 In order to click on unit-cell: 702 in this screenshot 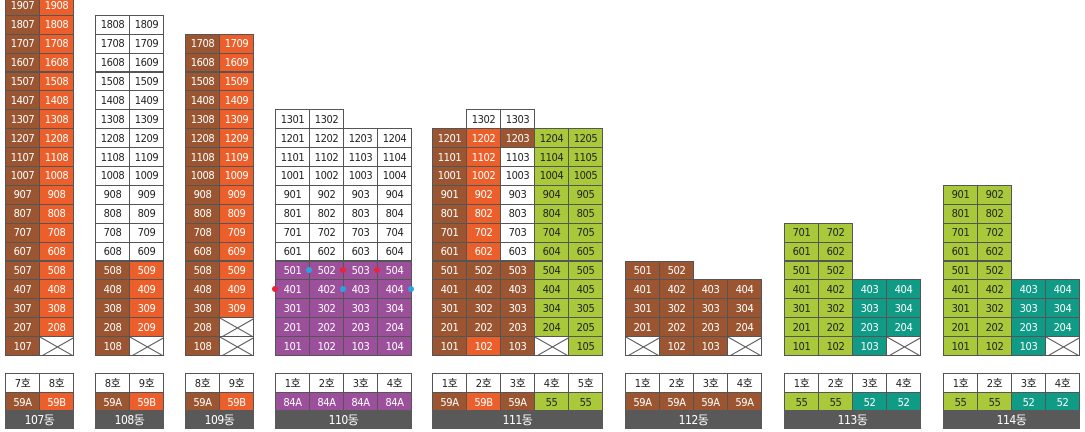, I will do `click(326, 232)`.